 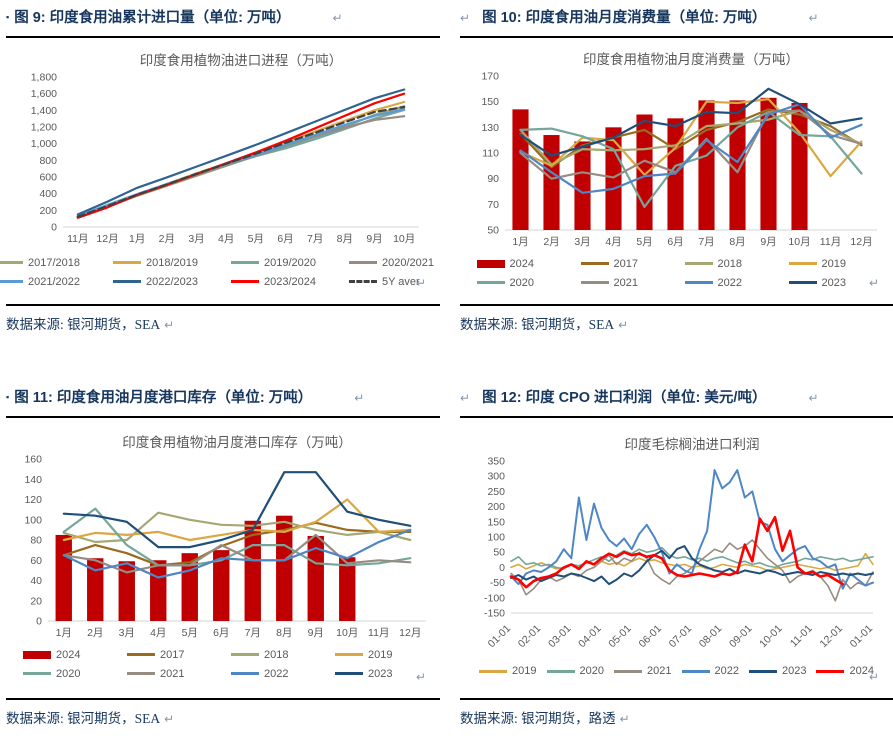 I want to click on legend-item: 2022/2023, so click(x=164, y=282).